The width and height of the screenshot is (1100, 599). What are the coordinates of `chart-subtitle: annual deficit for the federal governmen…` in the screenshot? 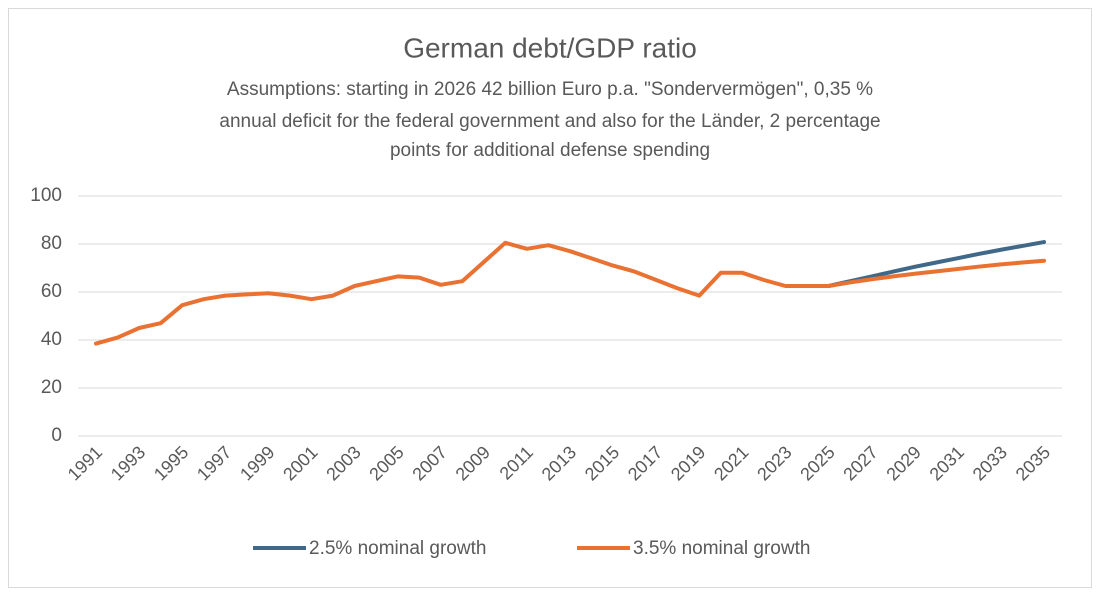 It's located at (549, 121).